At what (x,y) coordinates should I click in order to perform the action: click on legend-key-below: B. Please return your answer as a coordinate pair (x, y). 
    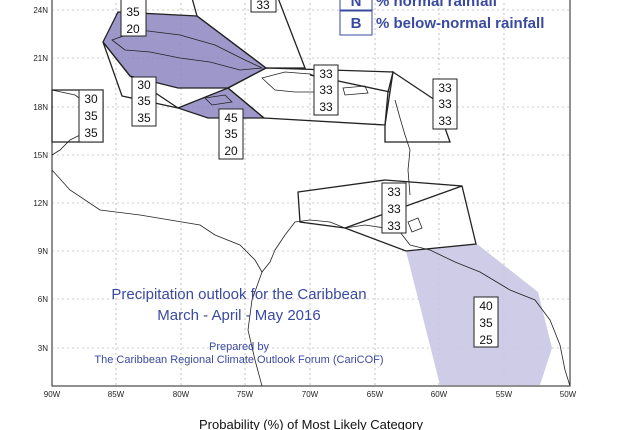
    Looking at the image, I should click on (356, 23).